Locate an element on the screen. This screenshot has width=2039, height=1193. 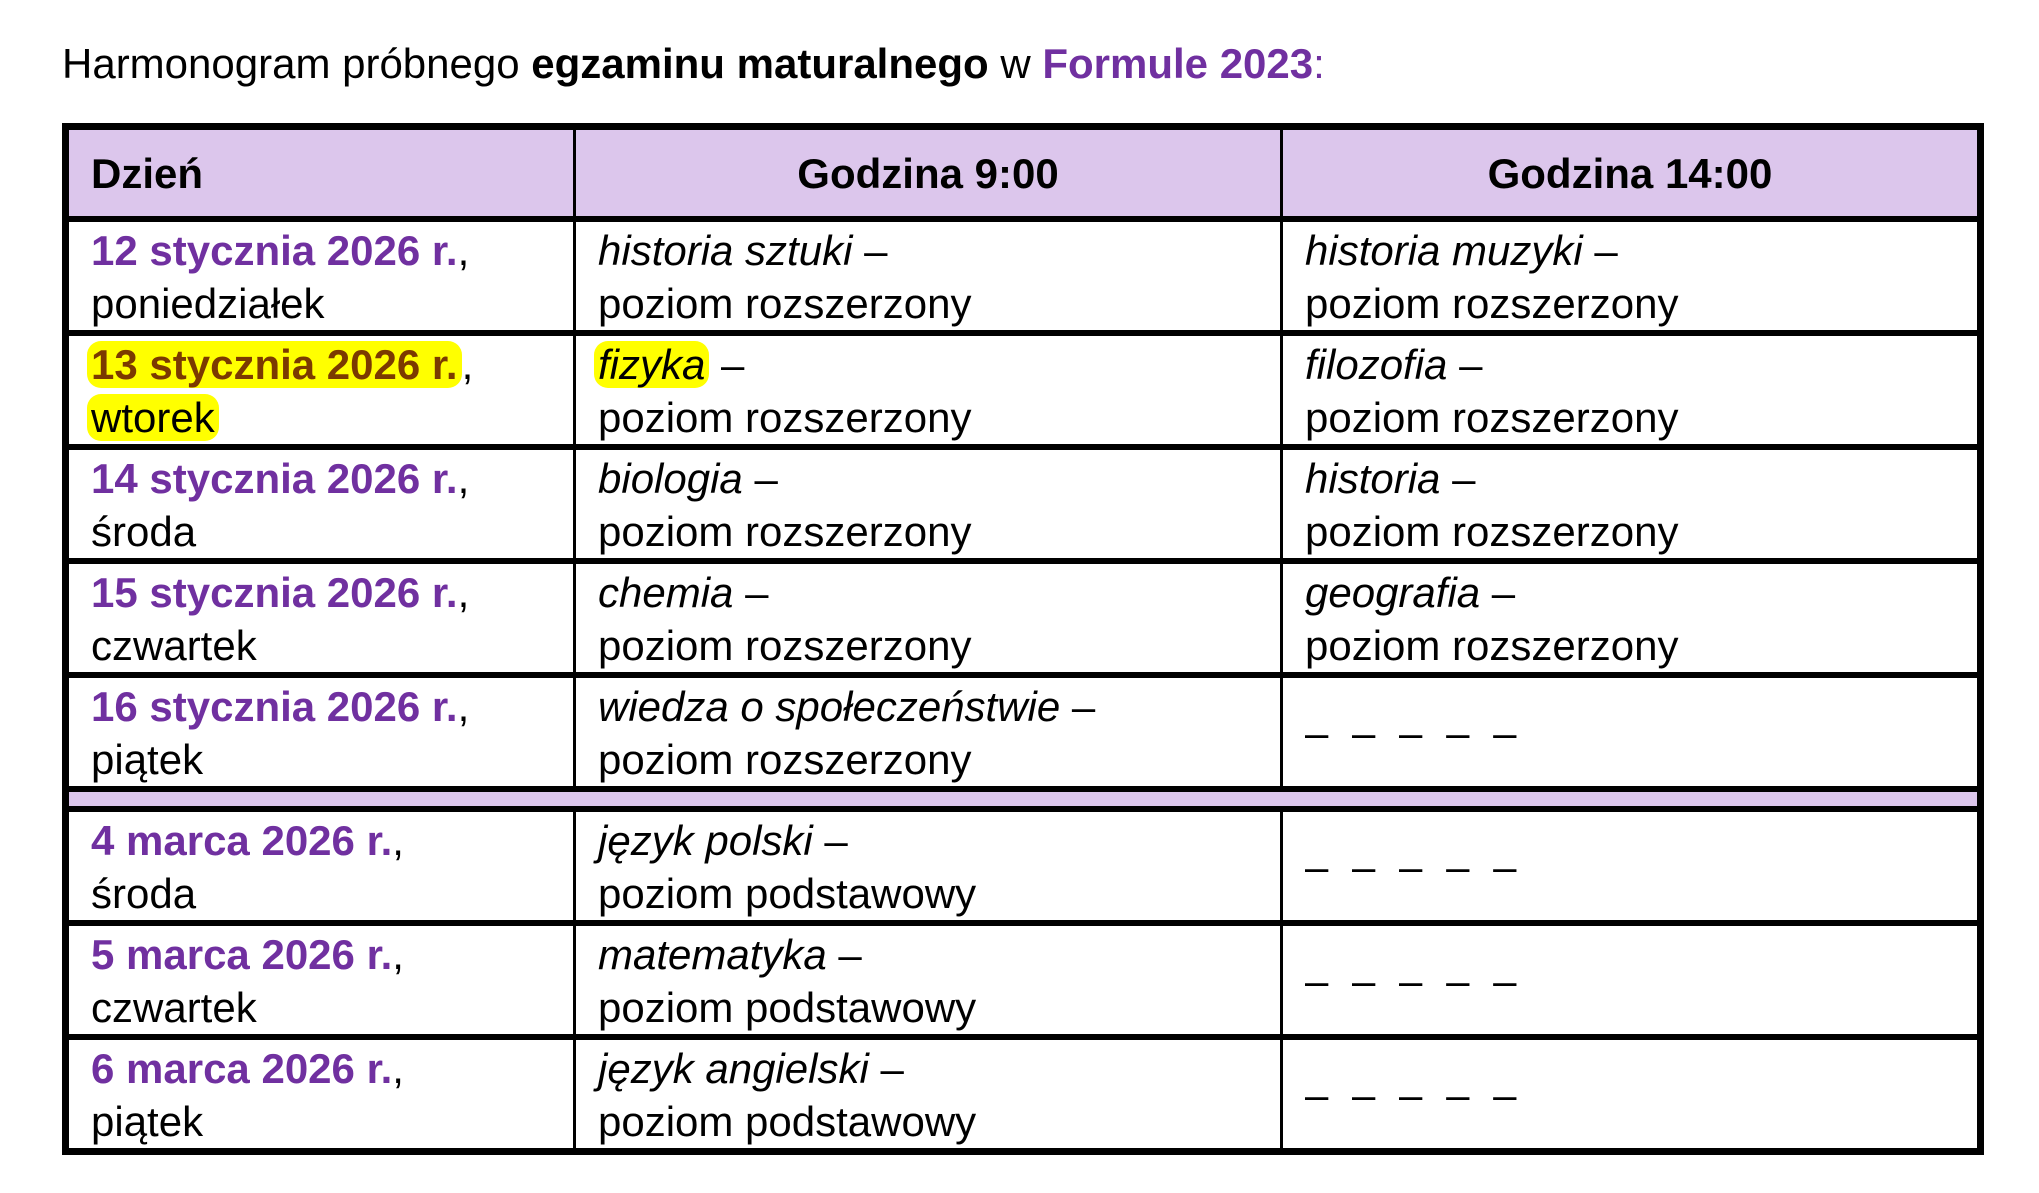
day-cell: 13 stycznia 2026 r., wtorek is located at coordinates (320, 390).